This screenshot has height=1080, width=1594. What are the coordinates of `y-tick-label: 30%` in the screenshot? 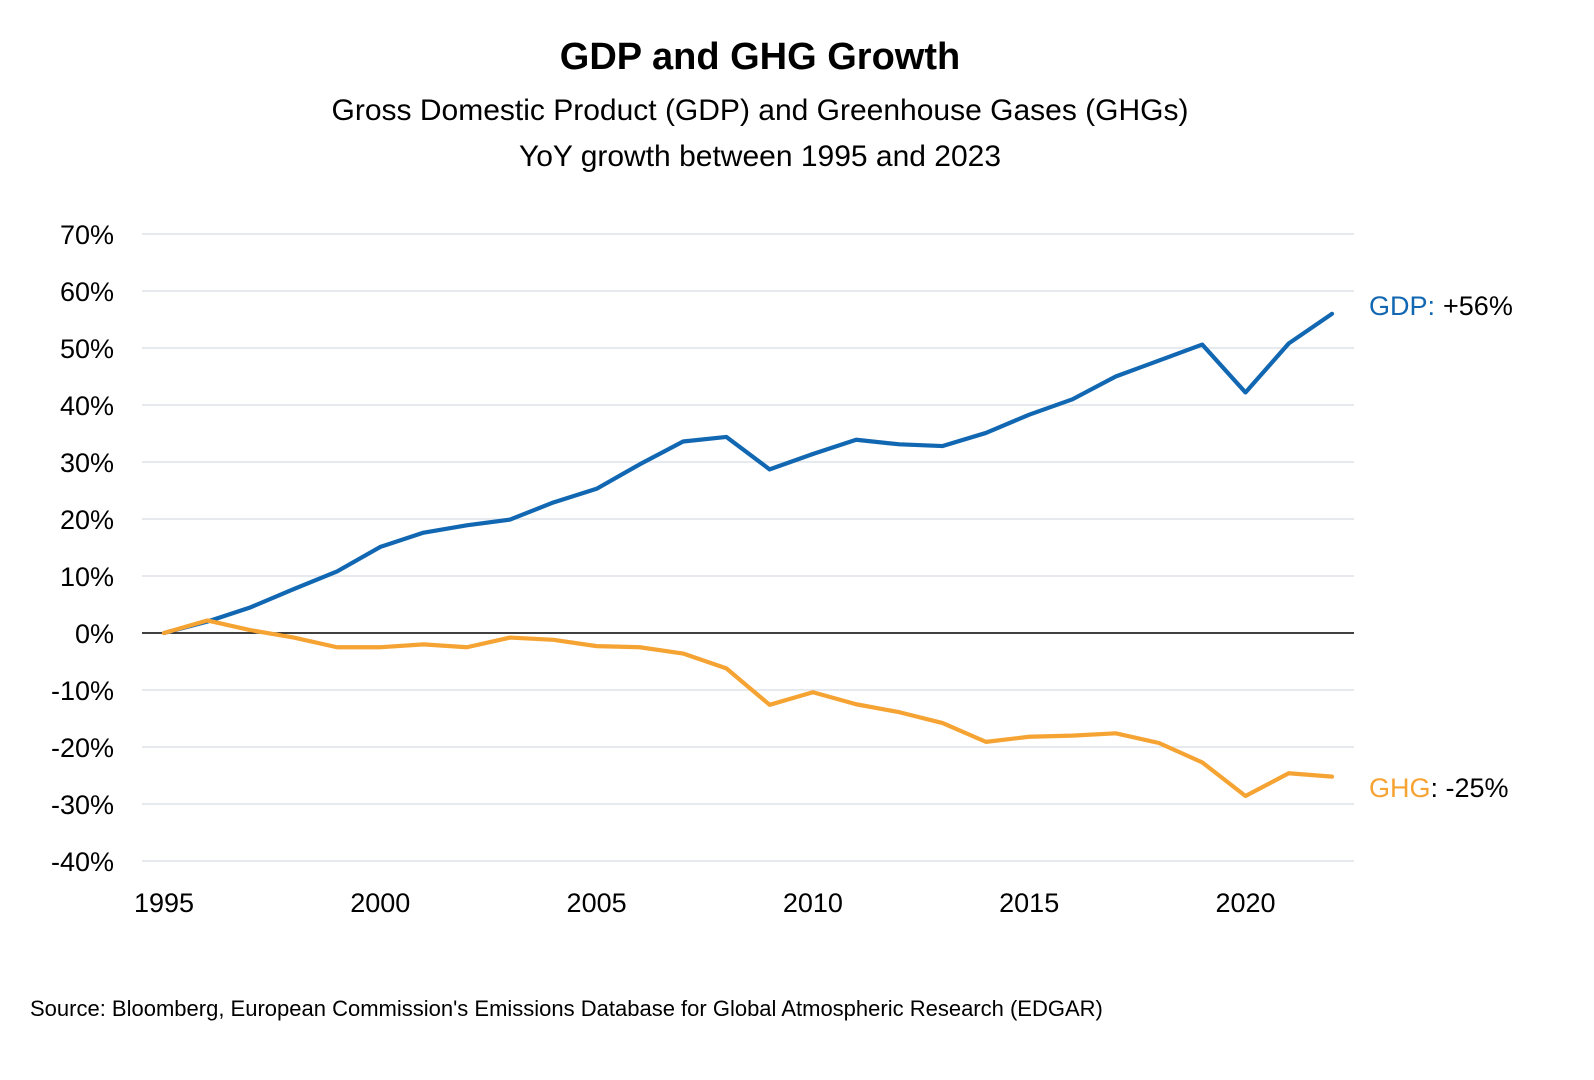 It's located at (87, 463).